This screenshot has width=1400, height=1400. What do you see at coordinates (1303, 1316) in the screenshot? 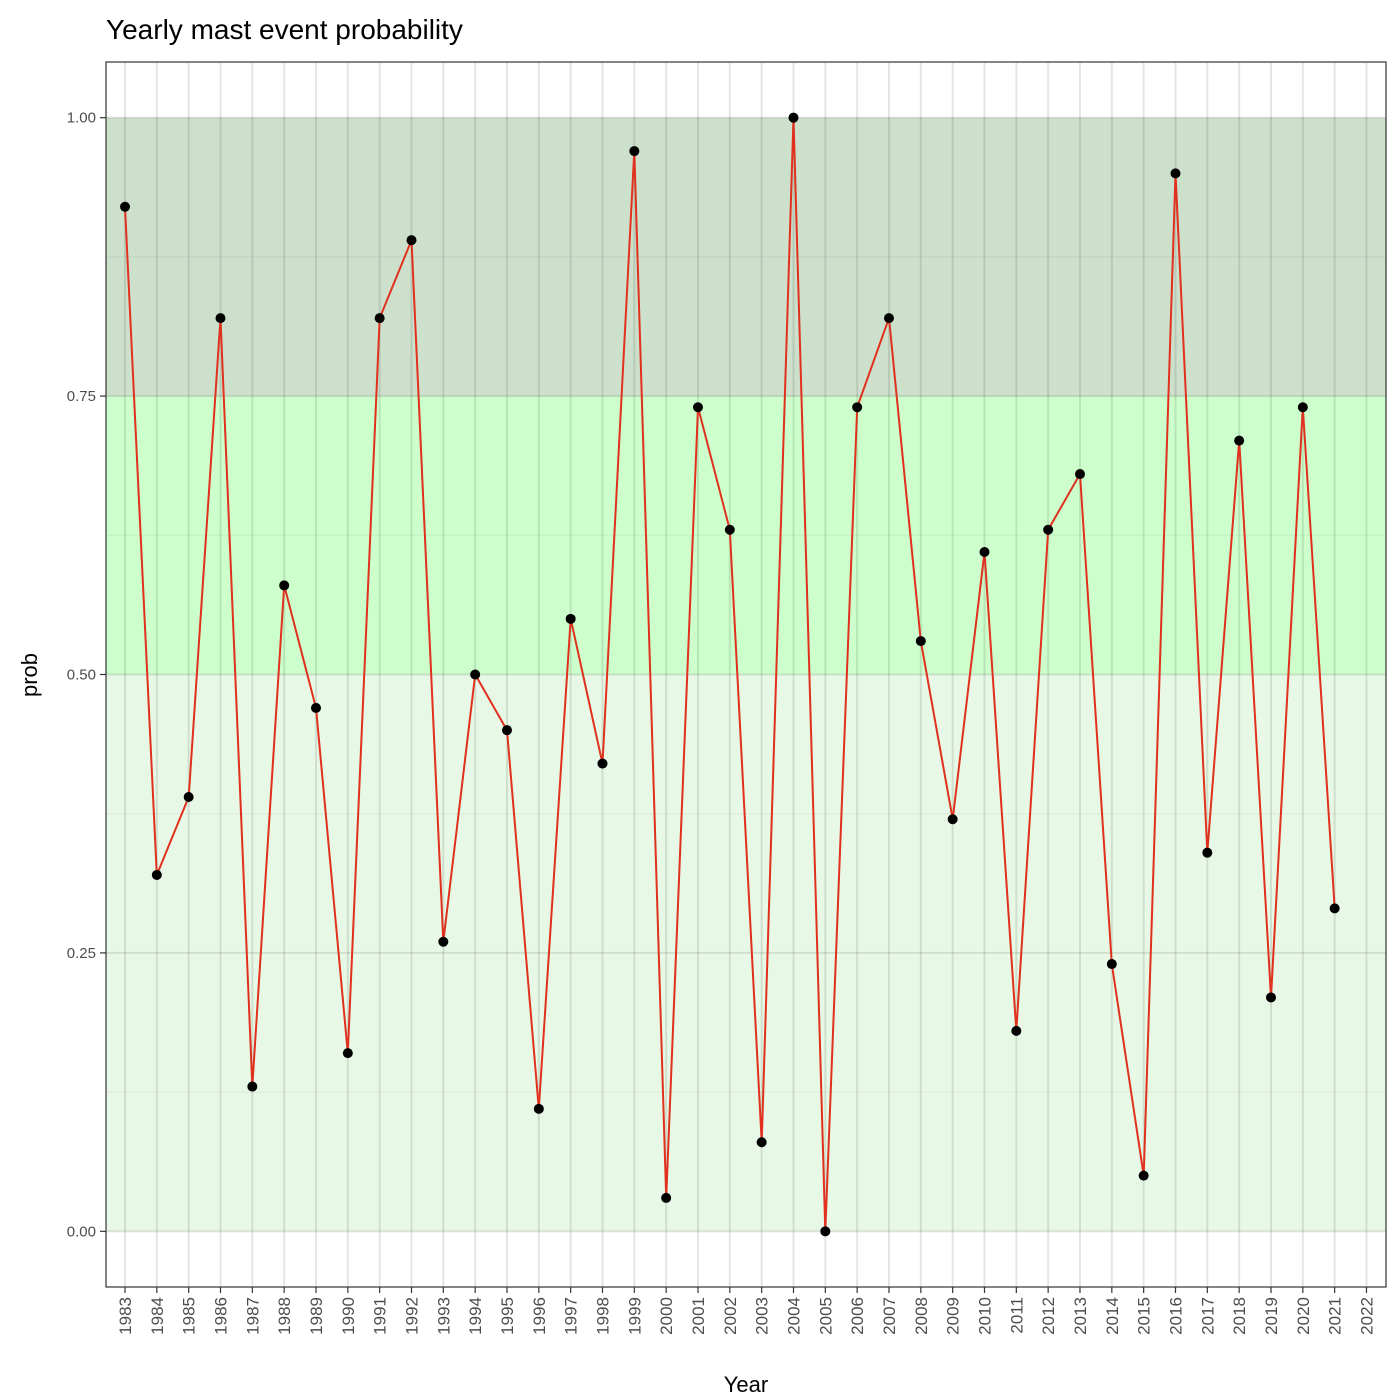
I see `x-tick-label: 2020` at bounding box center [1303, 1316].